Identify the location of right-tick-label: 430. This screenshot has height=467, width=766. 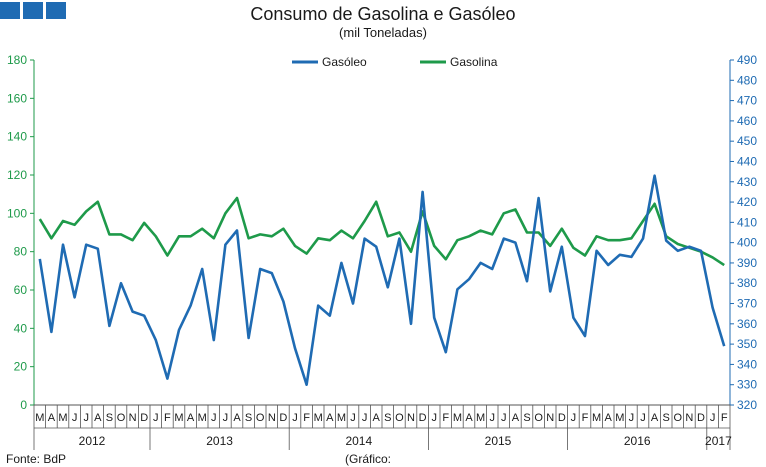
(747, 182).